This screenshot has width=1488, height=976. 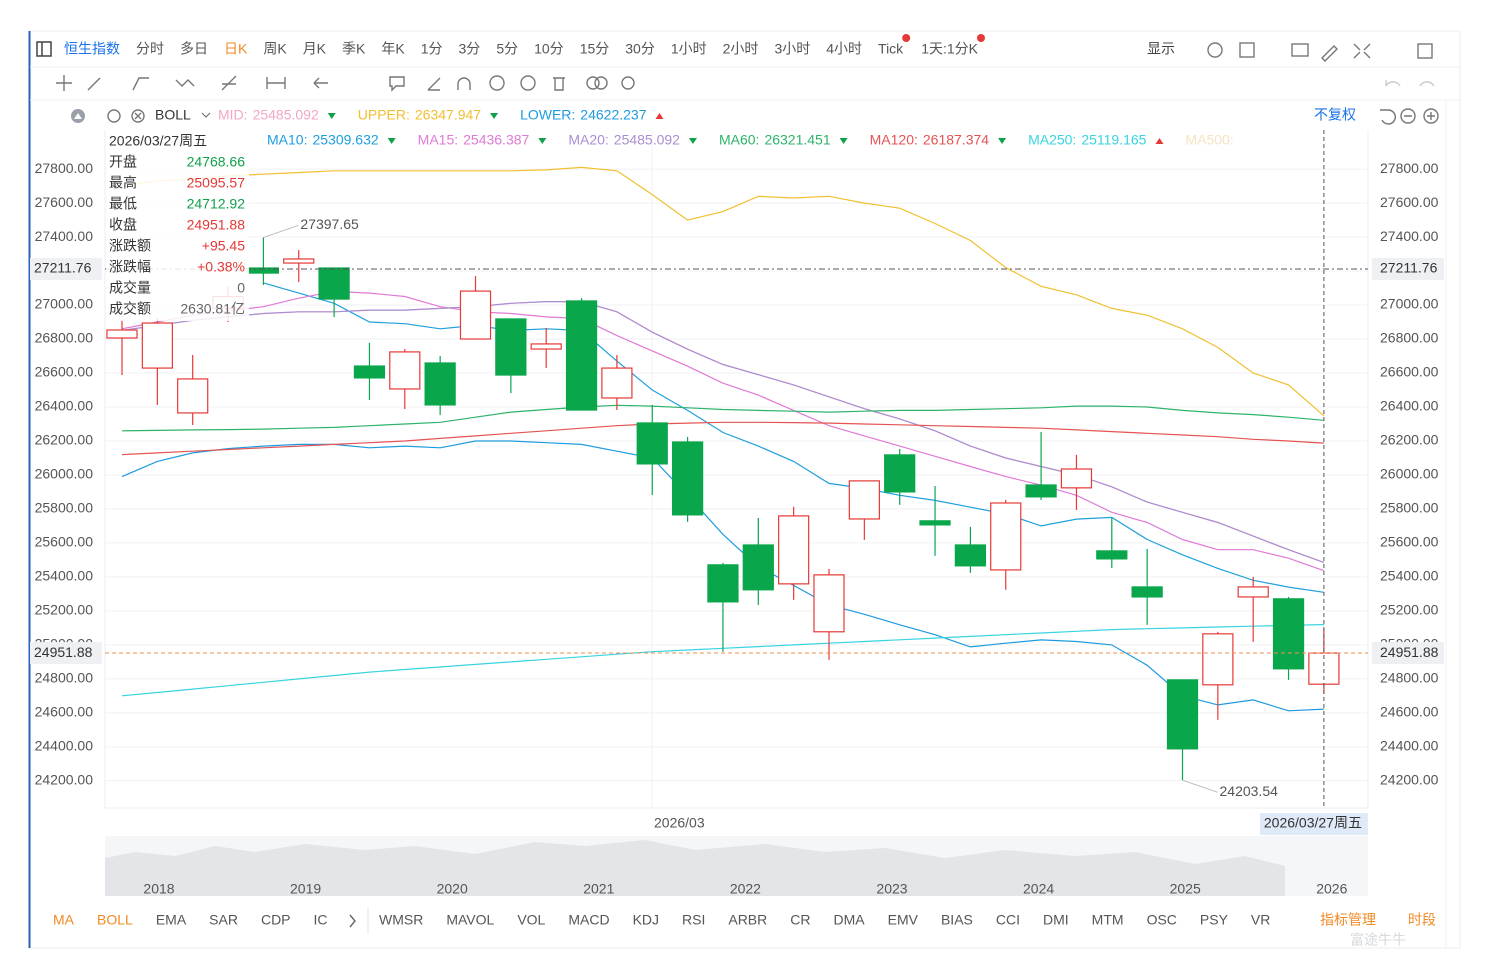 What do you see at coordinates (1362, 51) in the screenshot?
I see `fullscreen-icon` at bounding box center [1362, 51].